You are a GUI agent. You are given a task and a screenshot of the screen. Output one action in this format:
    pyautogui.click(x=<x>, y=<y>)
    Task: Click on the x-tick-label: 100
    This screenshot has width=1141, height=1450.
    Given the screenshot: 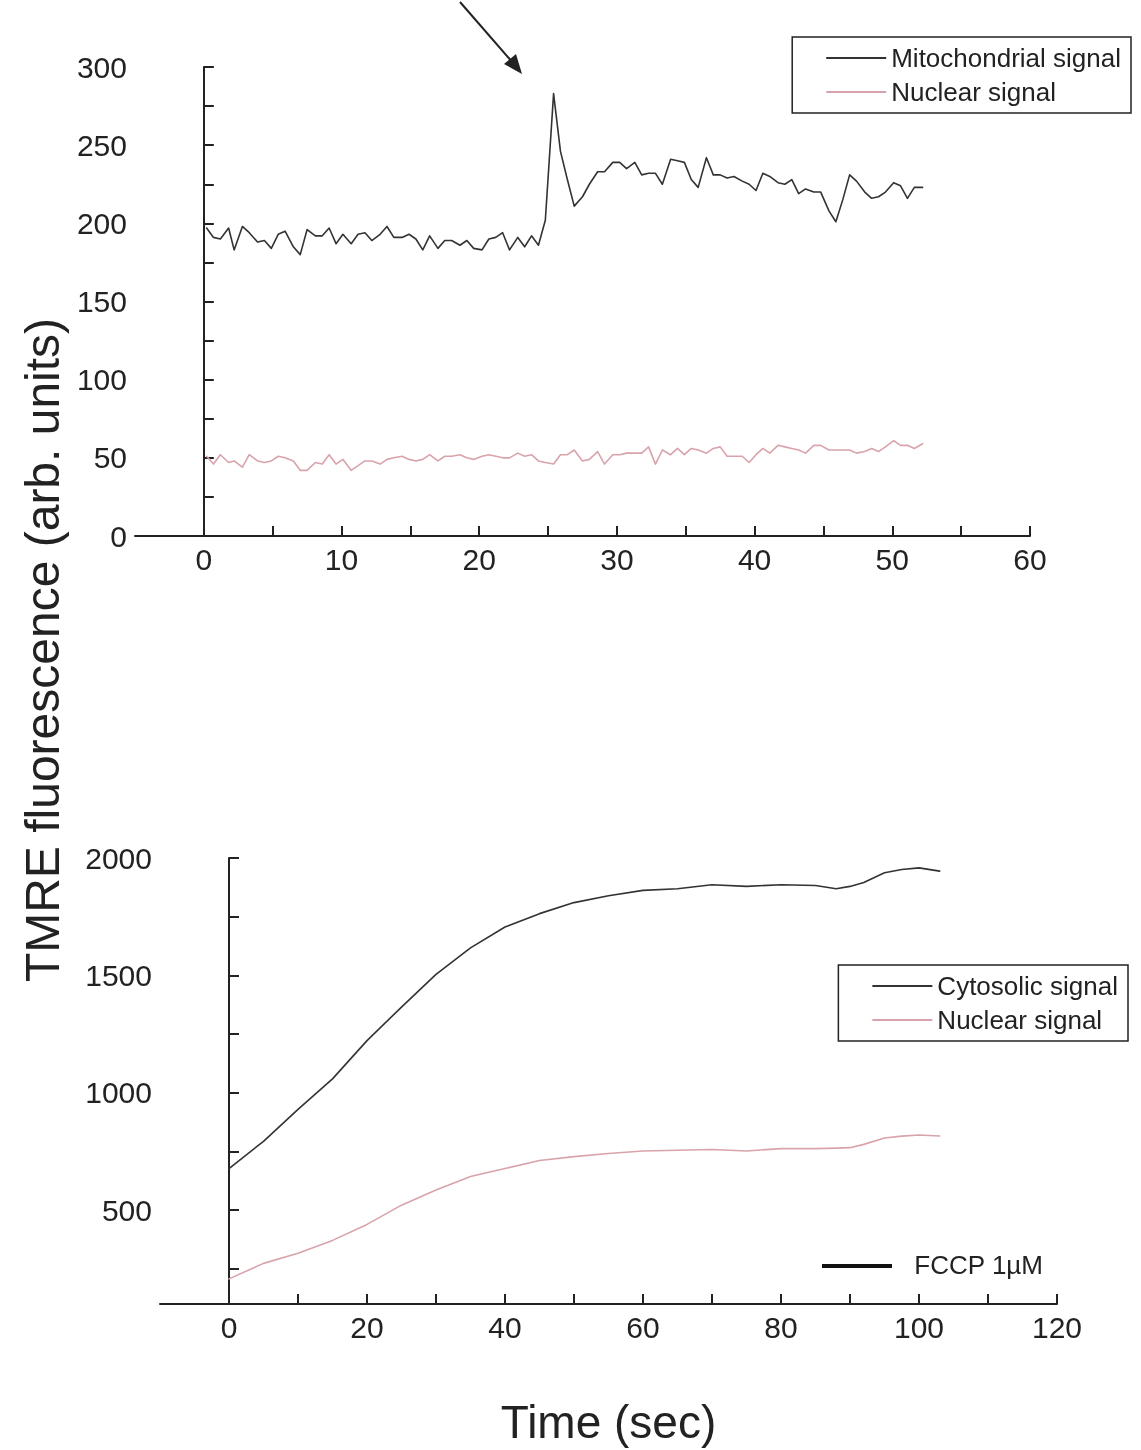 What is the action you would take?
    pyautogui.click(x=919, y=1327)
    